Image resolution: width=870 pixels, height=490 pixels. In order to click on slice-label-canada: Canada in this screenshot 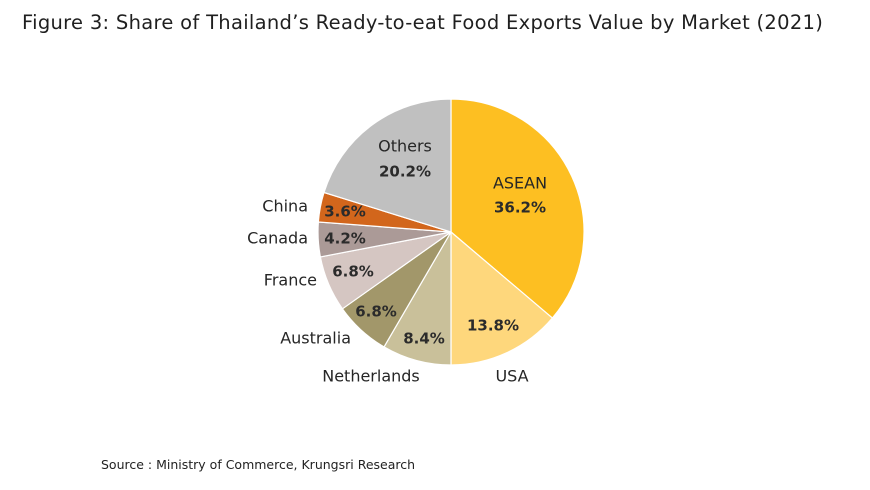, I will do `click(277, 238)`.